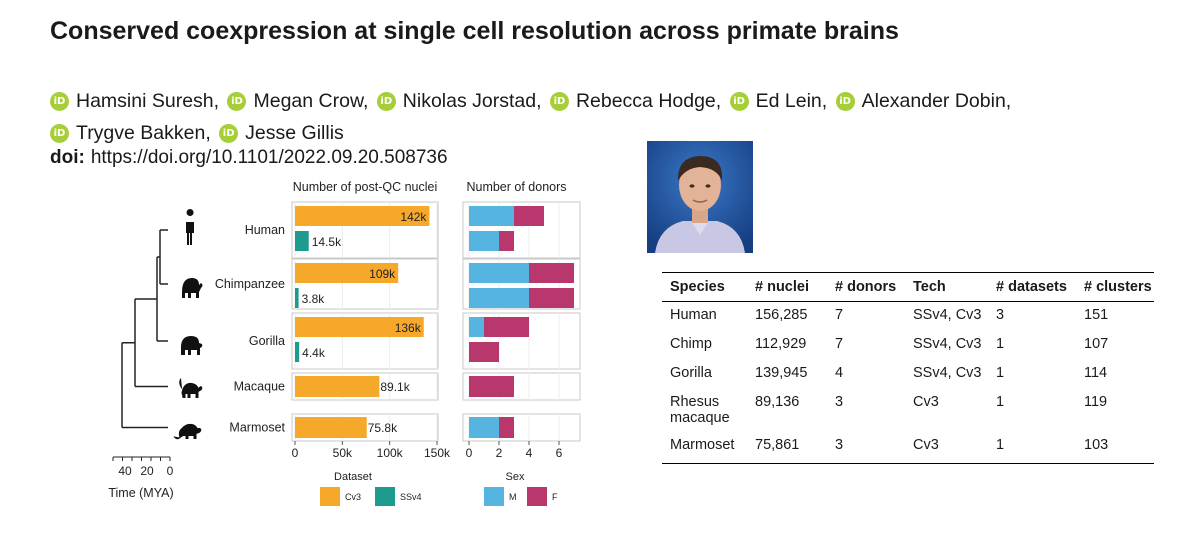  What do you see at coordinates (395, 387) in the screenshot?
I see `bar-label: 89.1k` at bounding box center [395, 387].